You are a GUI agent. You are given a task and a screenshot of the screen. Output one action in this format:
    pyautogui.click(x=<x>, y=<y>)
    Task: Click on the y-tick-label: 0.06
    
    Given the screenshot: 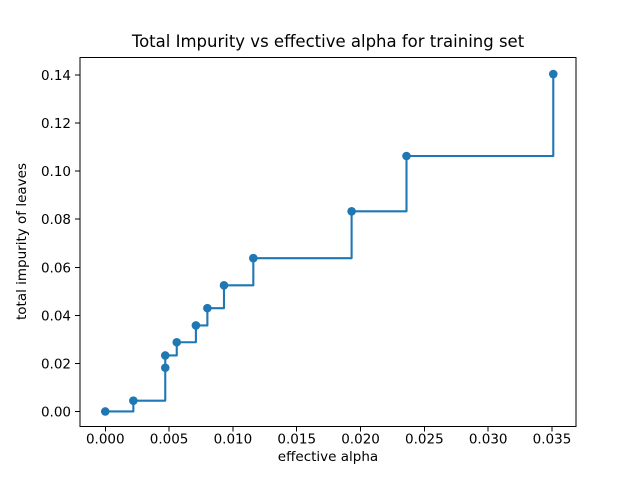 What is the action you would take?
    pyautogui.click(x=56, y=268)
    